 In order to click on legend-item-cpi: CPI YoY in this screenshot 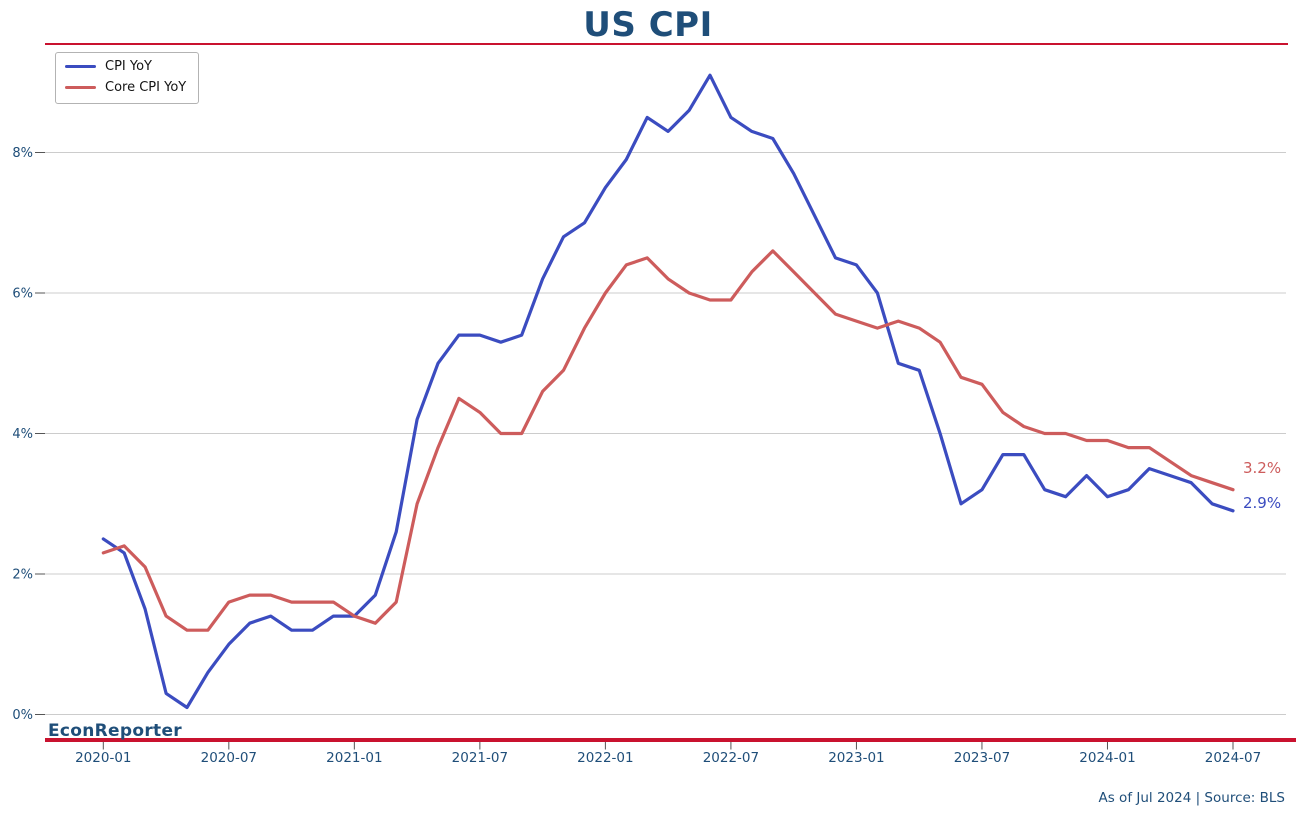, I will do `click(125, 66)`.